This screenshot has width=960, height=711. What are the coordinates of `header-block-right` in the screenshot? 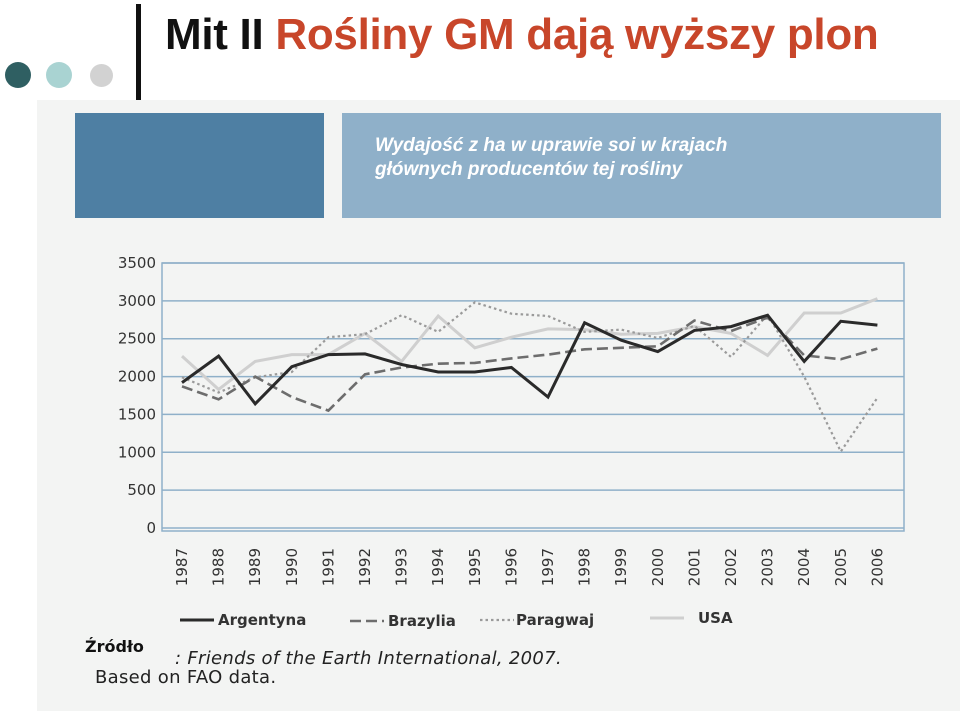 It's located at (641, 165).